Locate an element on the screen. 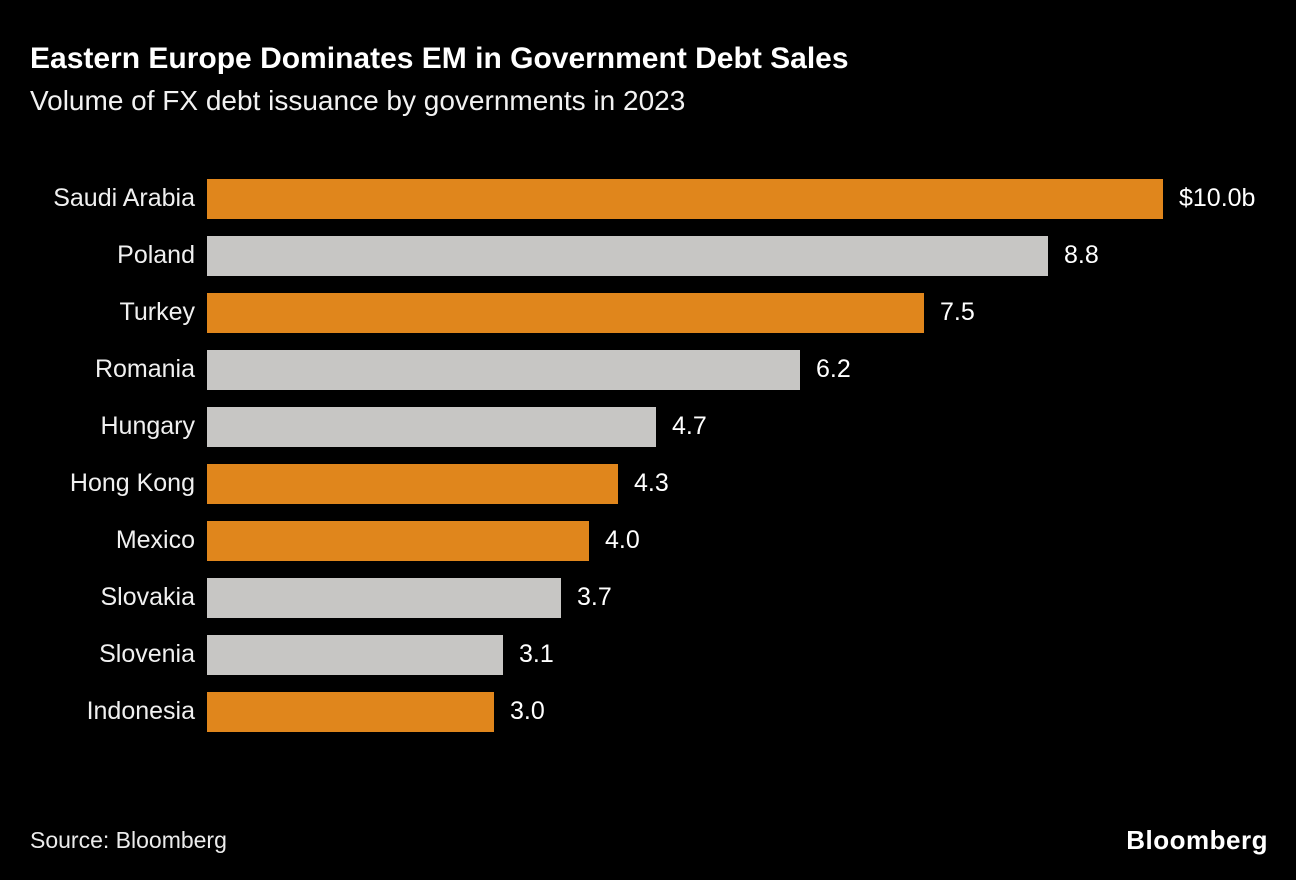 The height and width of the screenshot is (880, 1296). bar-row: Hungary 4.7 is located at coordinates (653, 426).